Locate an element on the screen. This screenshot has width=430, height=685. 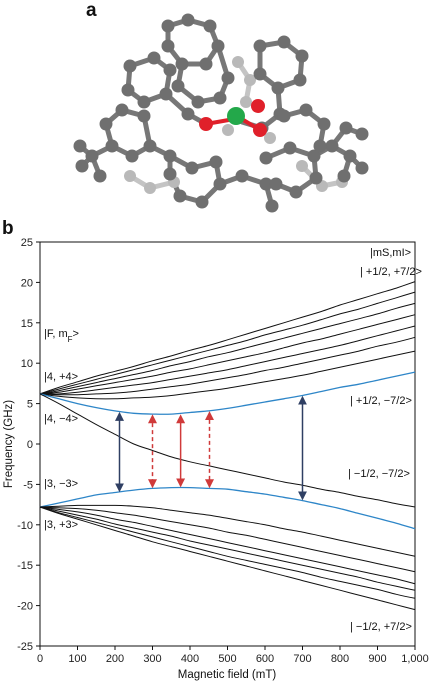
y-tick-label: 0 is located at coordinates (30, 445).